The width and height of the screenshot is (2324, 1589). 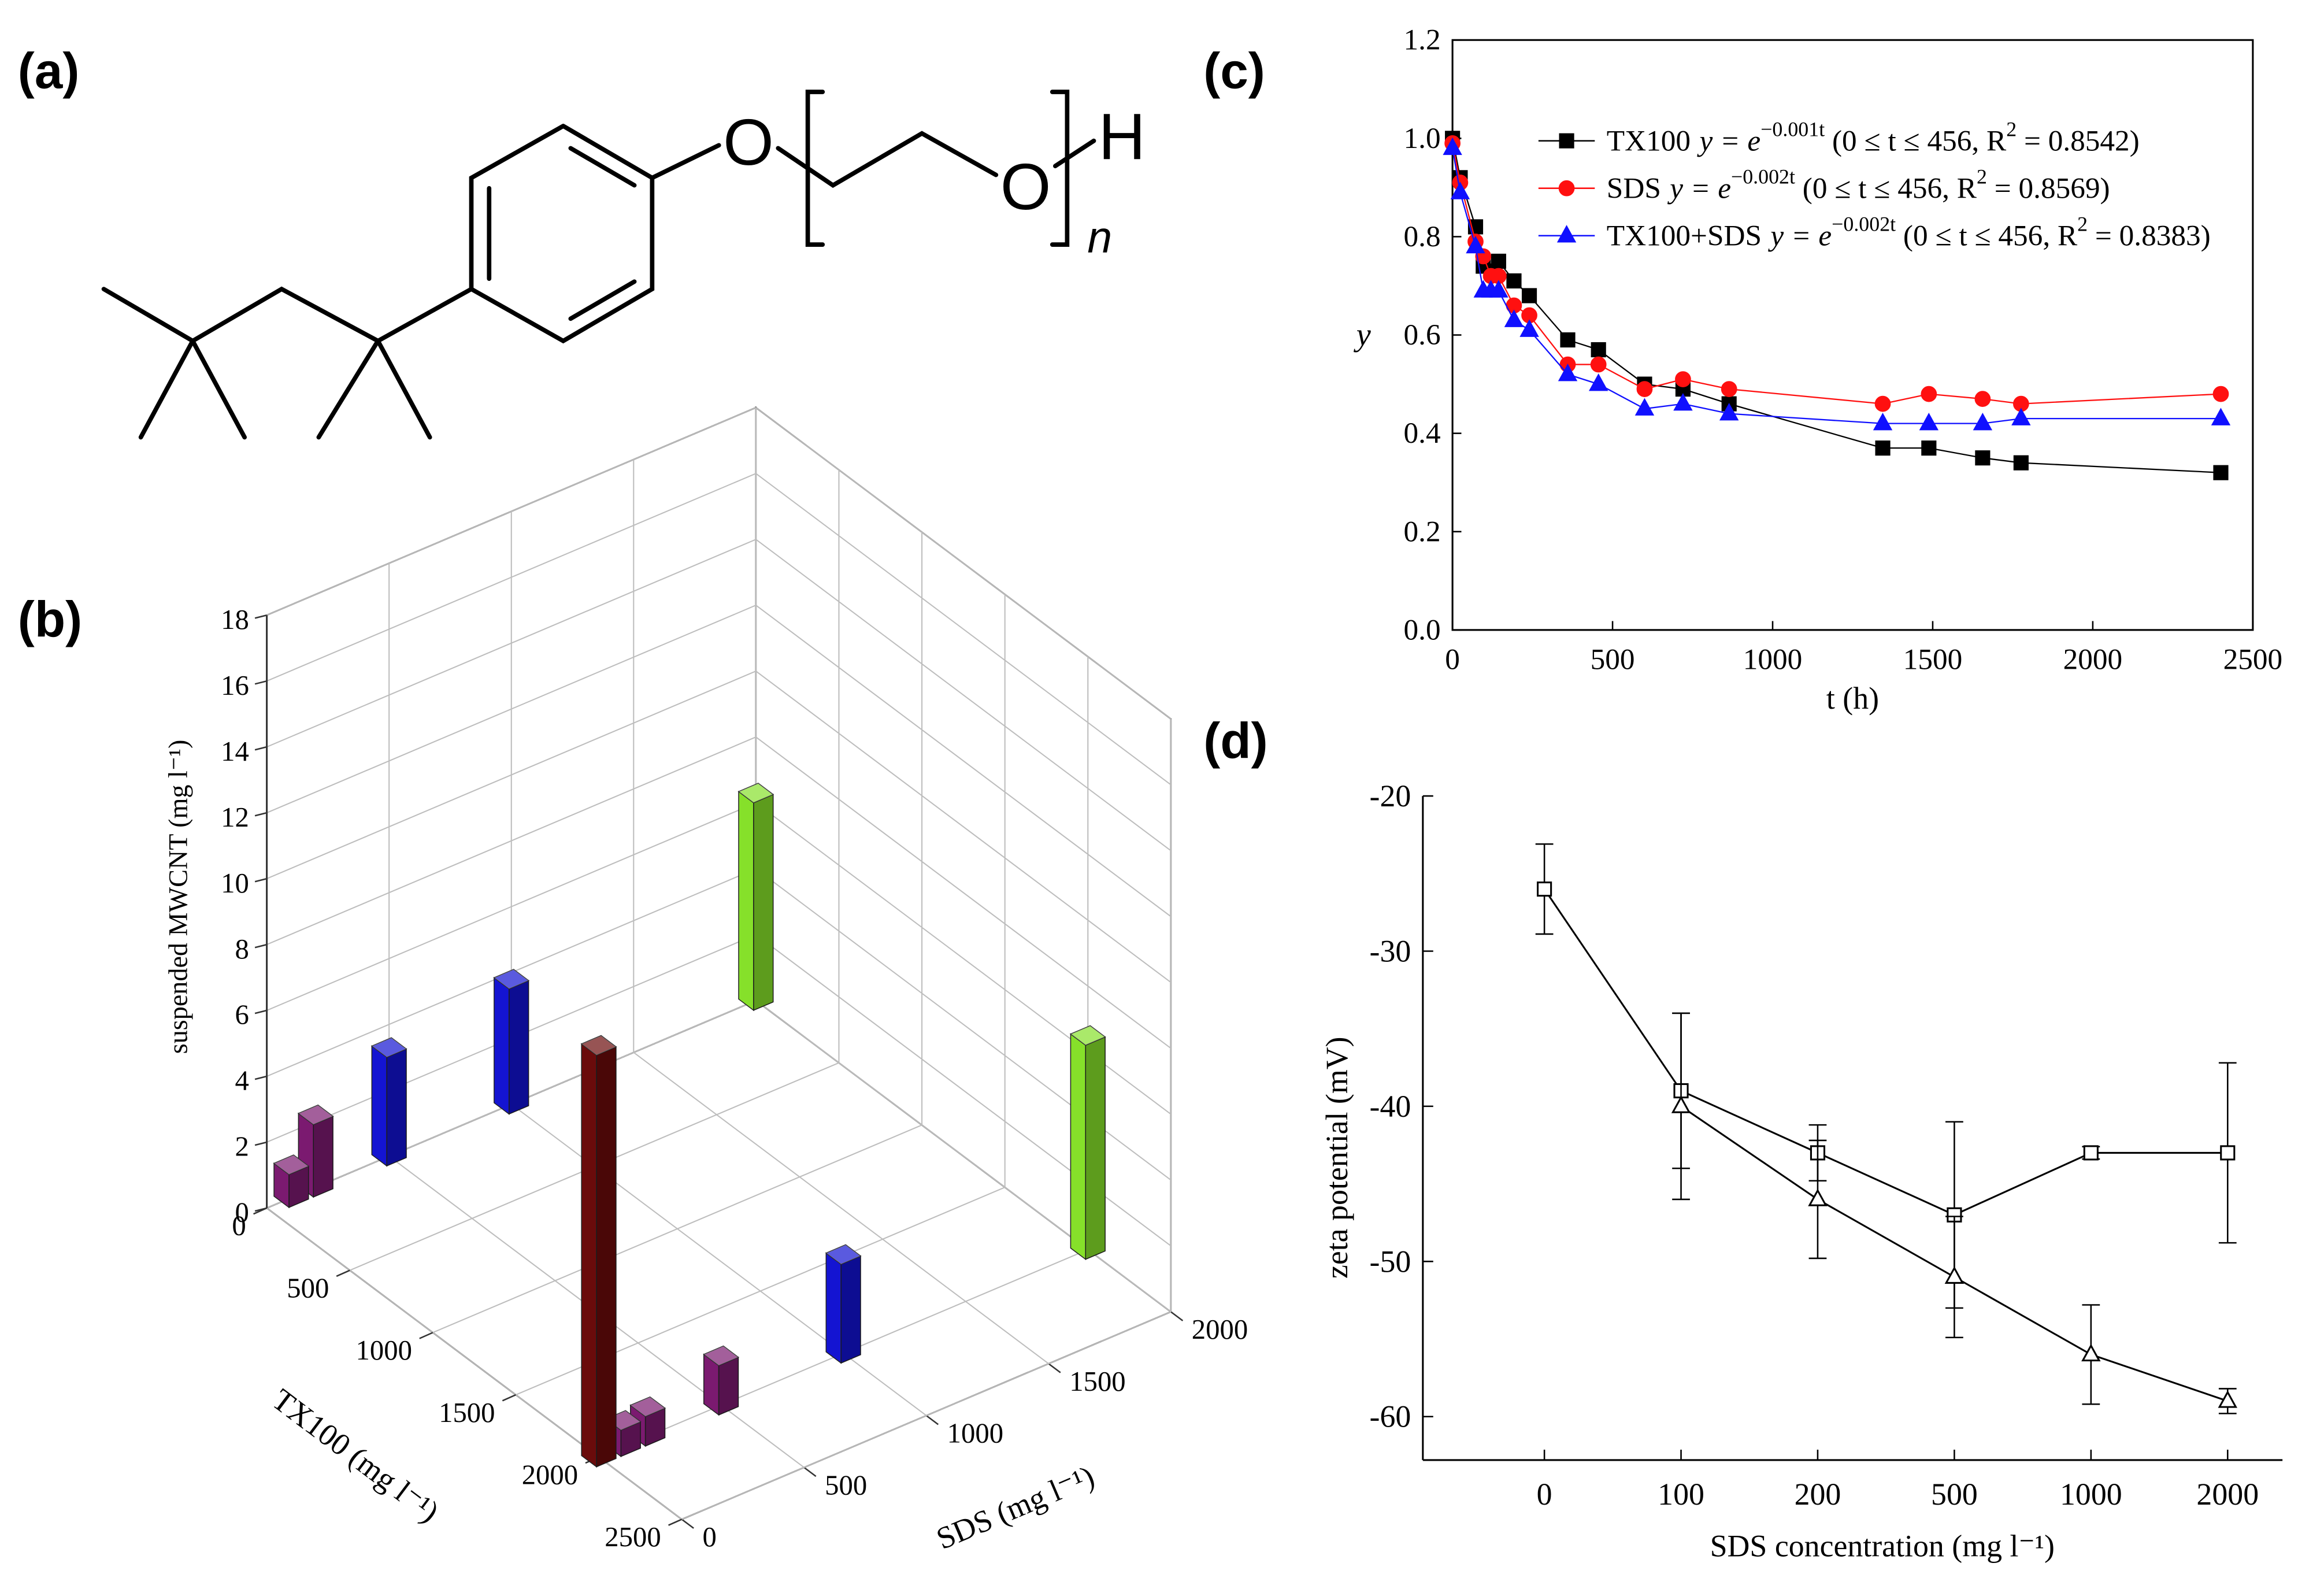 What do you see at coordinates (1390, 951) in the screenshot?
I see `y-tick-label: -30` at bounding box center [1390, 951].